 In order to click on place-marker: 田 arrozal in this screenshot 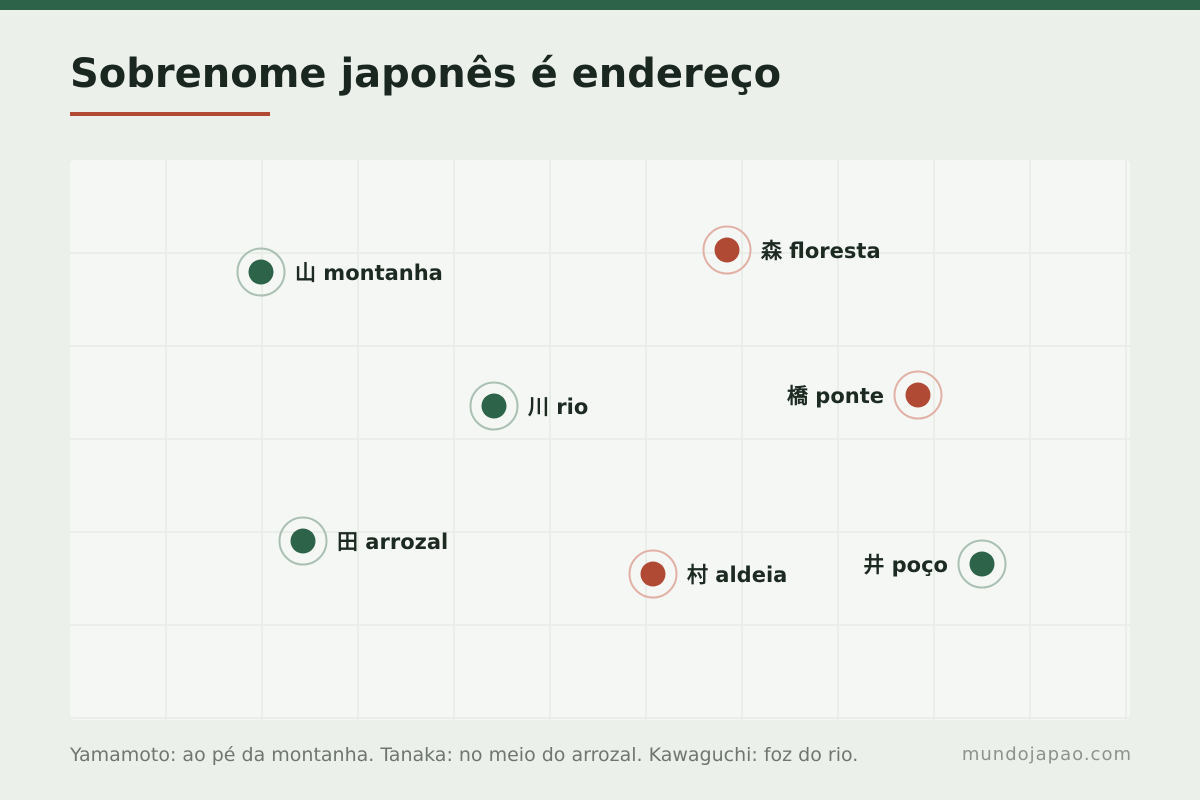, I will do `click(363, 541)`.